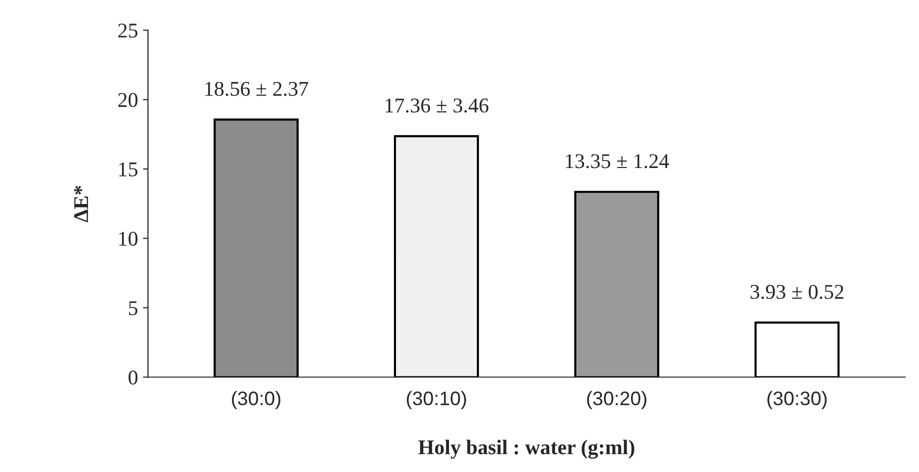 The height and width of the screenshot is (472, 919). Describe the element at coordinates (133, 308) in the screenshot. I see `y-tick-label: 5` at that location.